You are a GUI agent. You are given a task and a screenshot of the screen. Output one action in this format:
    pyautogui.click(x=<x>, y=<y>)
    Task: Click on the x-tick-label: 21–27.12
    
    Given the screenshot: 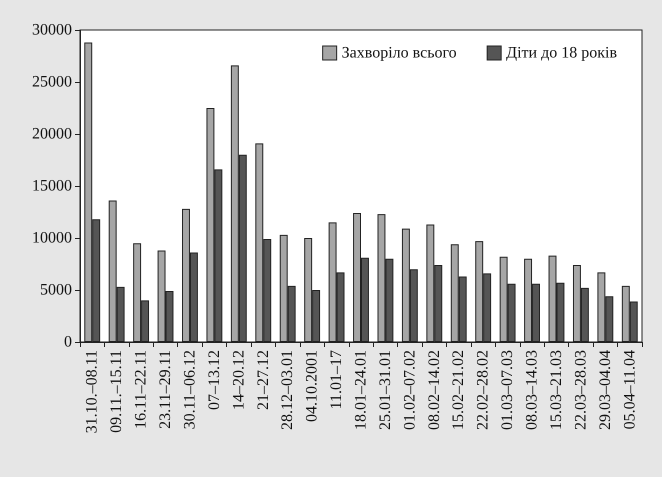 What is the action you would take?
    pyautogui.click(x=263, y=380)
    